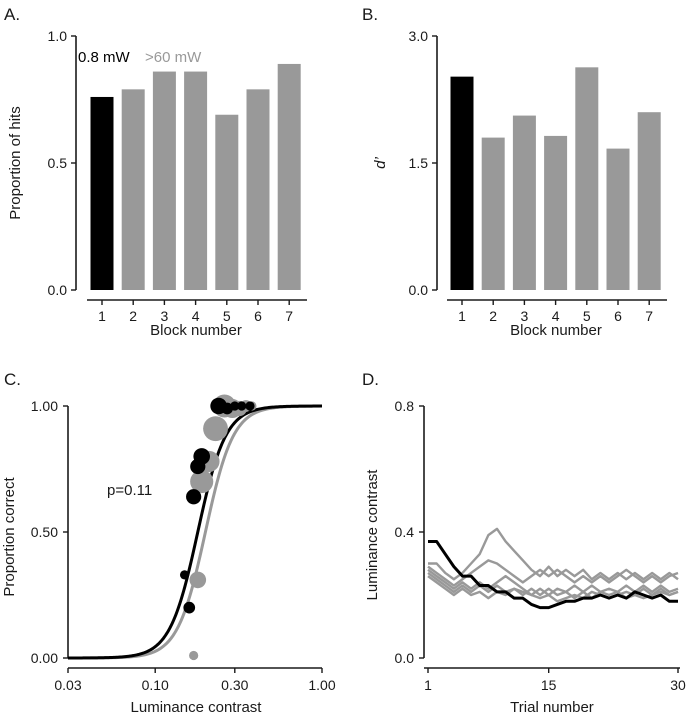  I want to click on panel-label-a: A., so click(12, 14).